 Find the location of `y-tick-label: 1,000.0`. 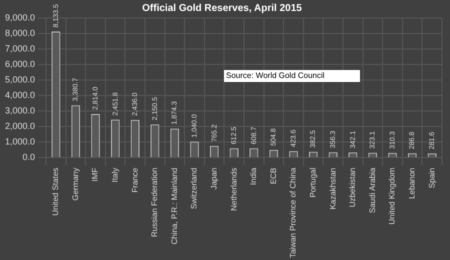

y-tick-label: 1,000.0 is located at coordinates (20, 141).